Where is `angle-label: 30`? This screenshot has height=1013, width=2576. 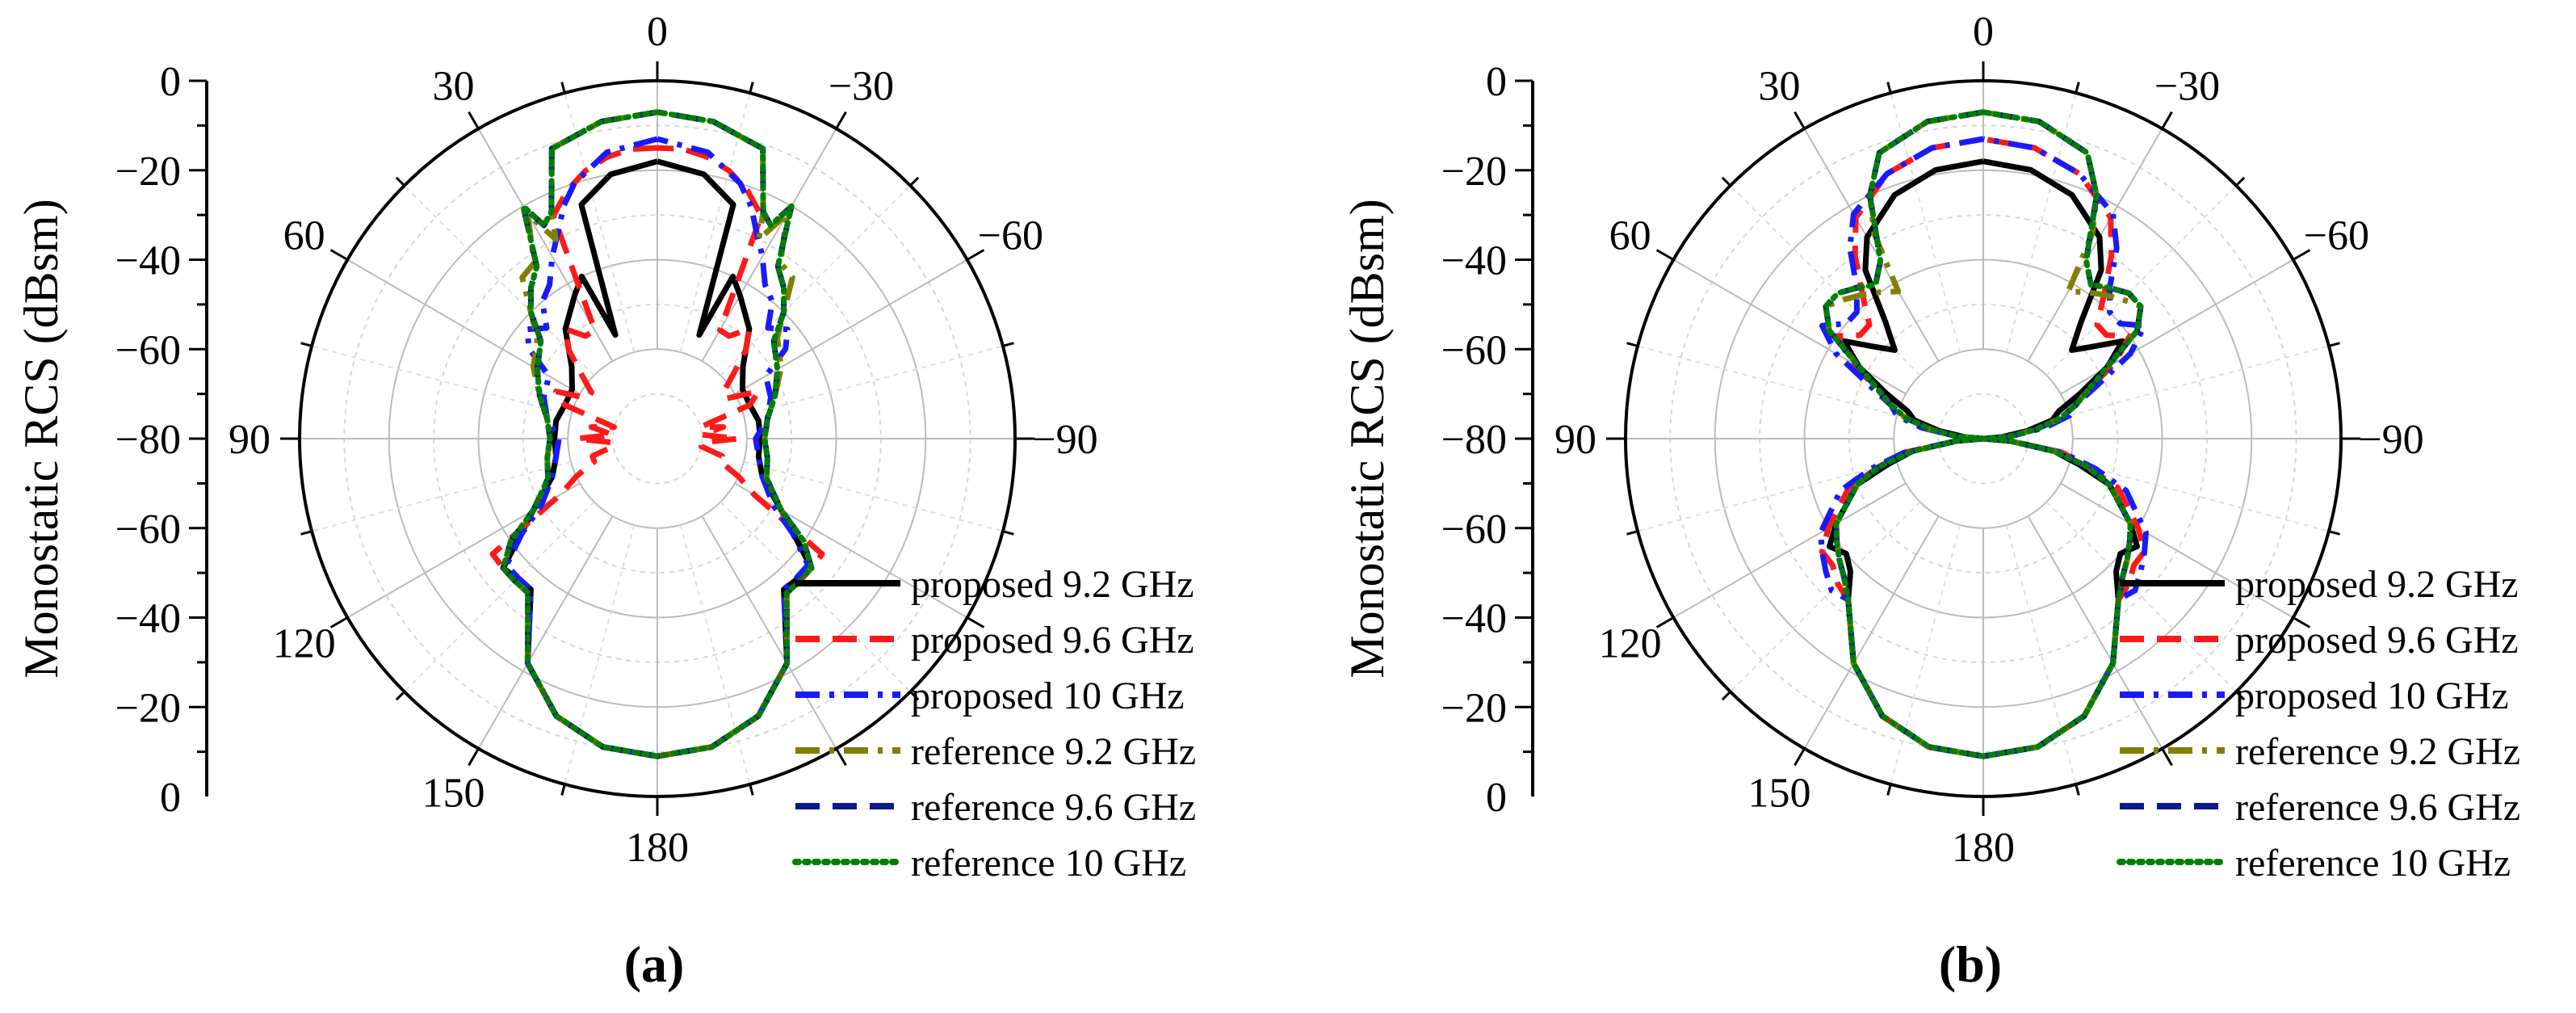 angle-label: 30 is located at coordinates (454, 87).